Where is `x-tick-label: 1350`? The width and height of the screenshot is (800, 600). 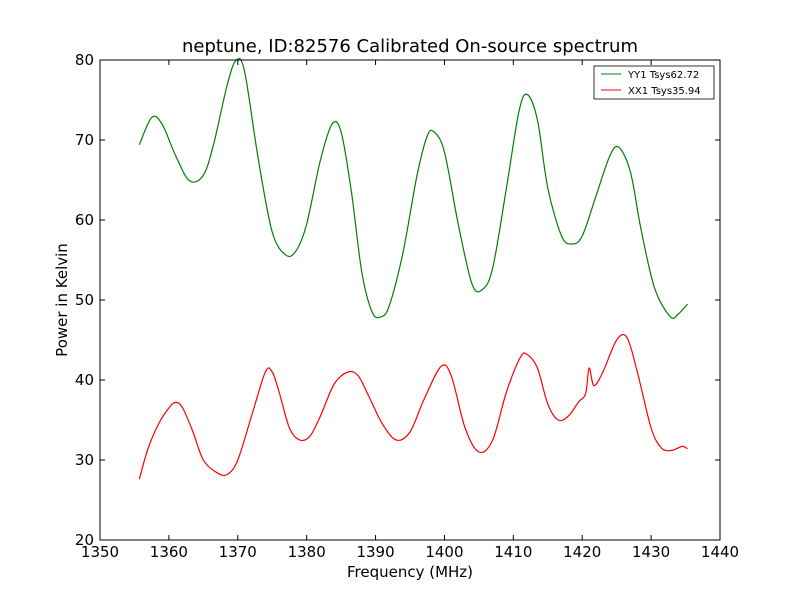 x-tick-label: 1350 is located at coordinates (100, 552).